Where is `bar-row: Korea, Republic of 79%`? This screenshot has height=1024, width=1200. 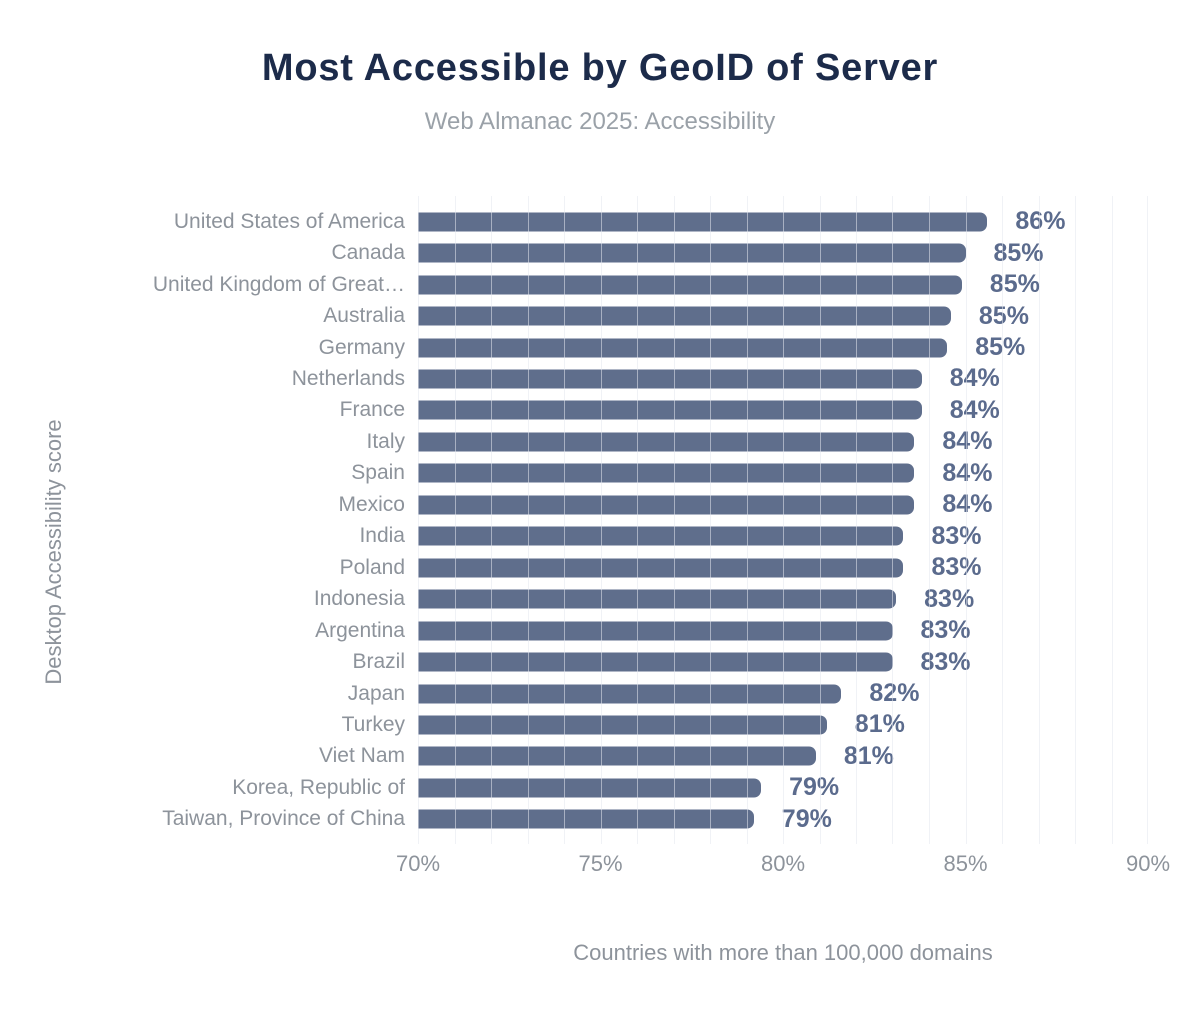 bar-row: Korea, Republic of 79% is located at coordinates (690, 787).